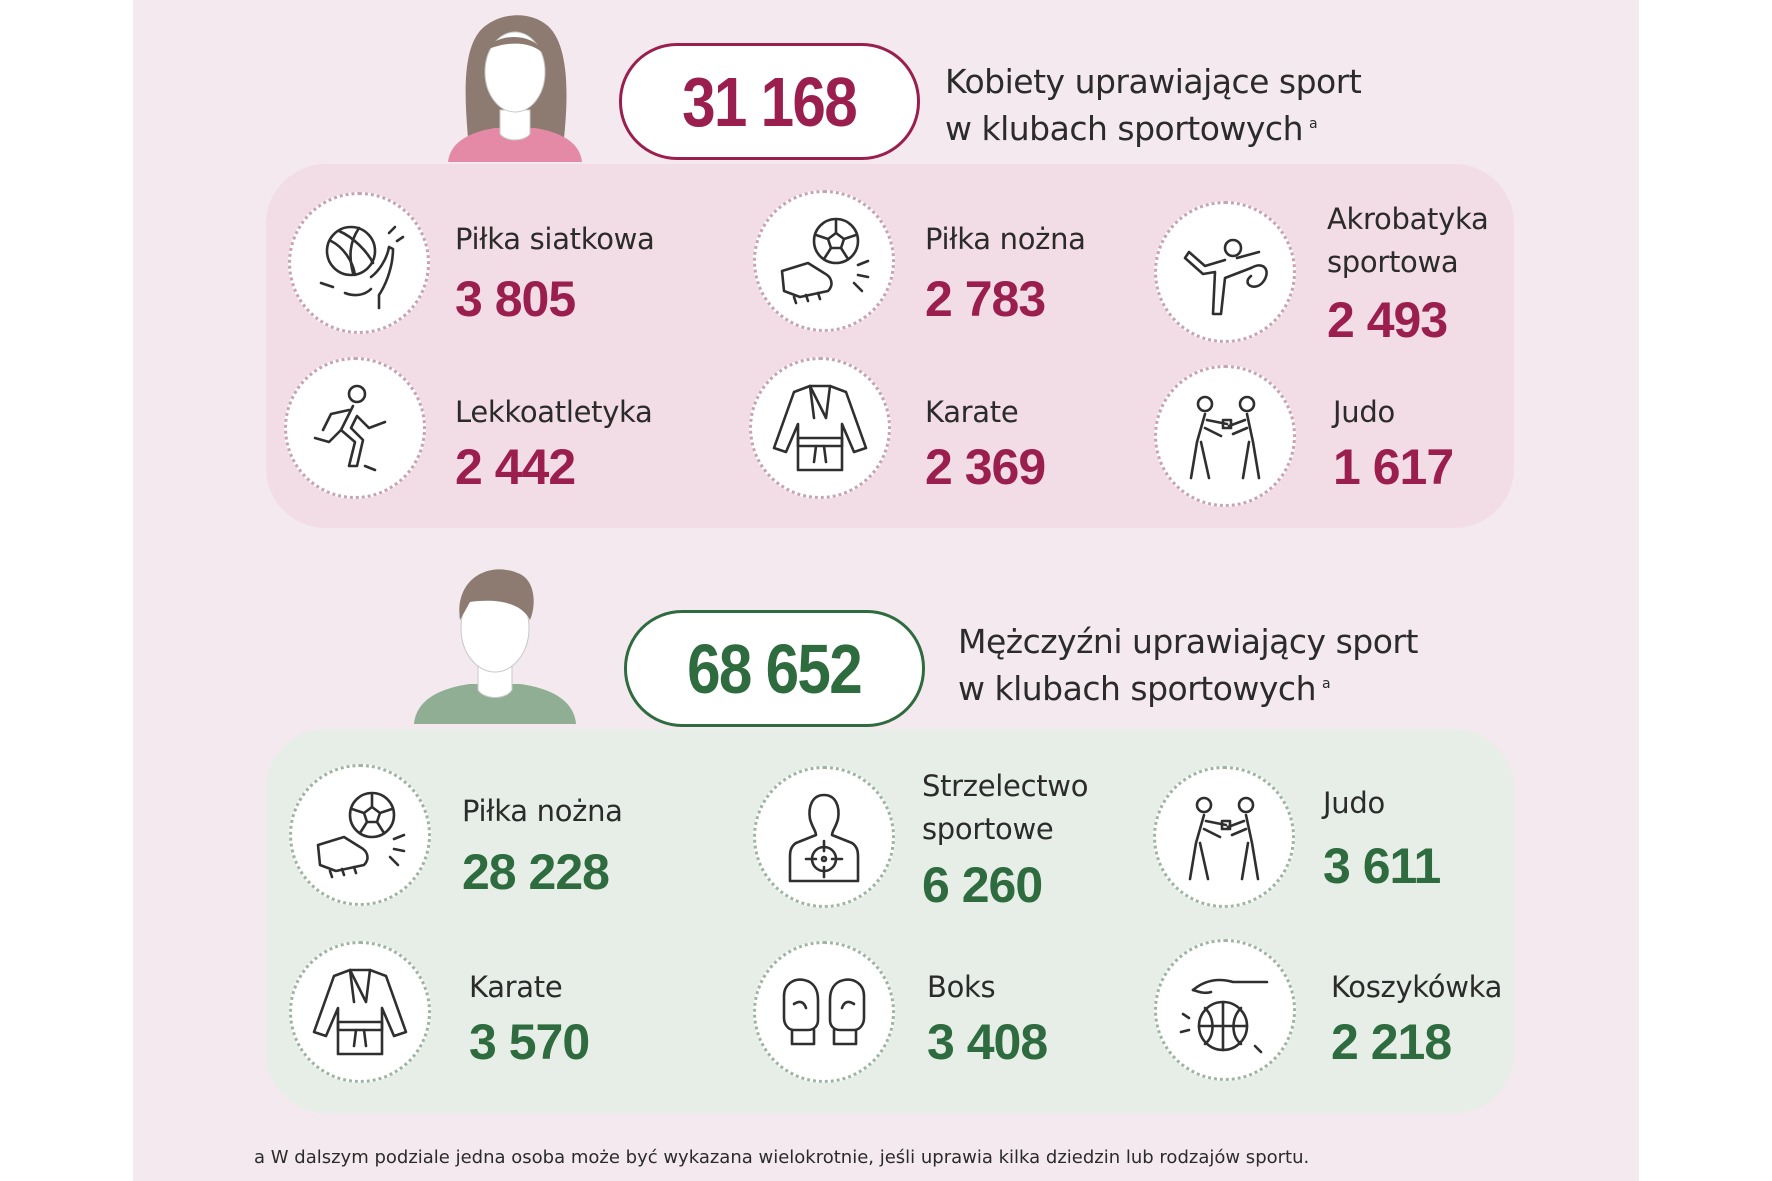 The width and height of the screenshot is (1772, 1181). Describe the element at coordinates (515, 88) in the screenshot. I see `woman-avatar-icon` at that location.